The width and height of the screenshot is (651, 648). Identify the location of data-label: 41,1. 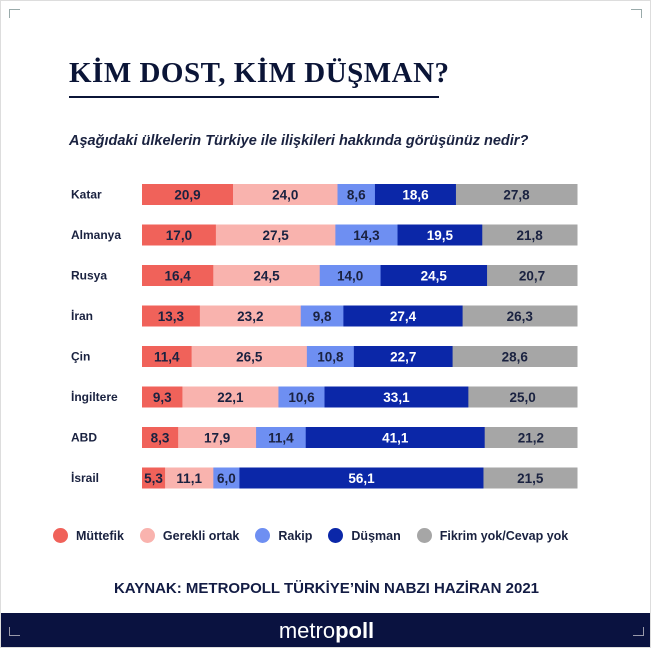
(395, 438).